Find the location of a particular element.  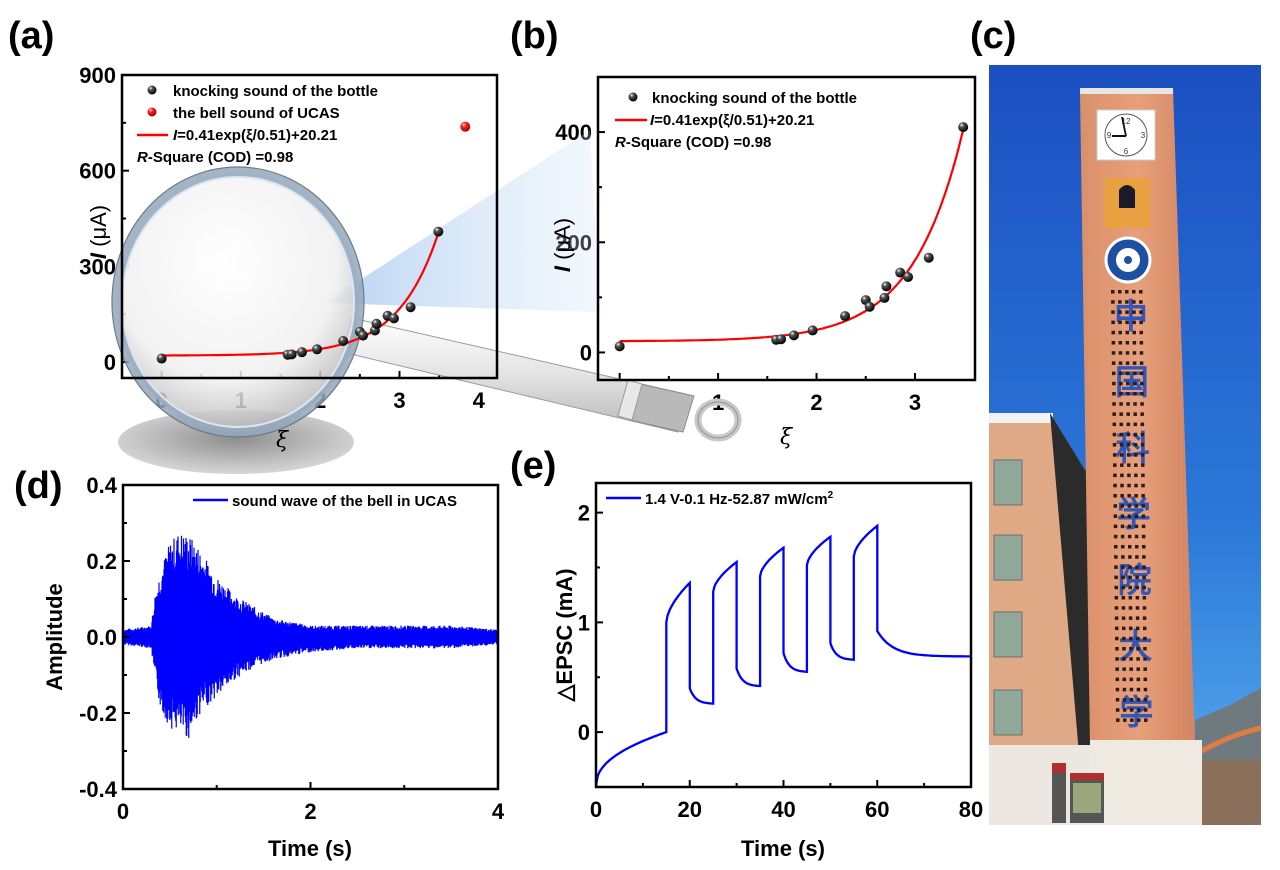

y-tick-label: 1 is located at coordinates (584, 622).